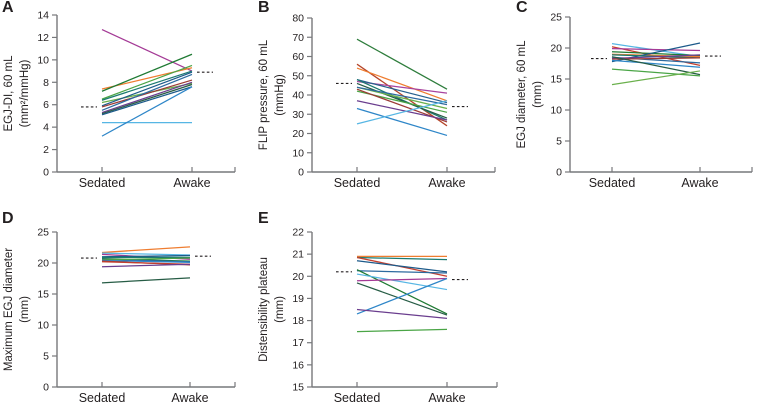 The image size is (757, 406). What do you see at coordinates (298, 255) in the screenshot?
I see `y-tick-label: 21` at bounding box center [298, 255].